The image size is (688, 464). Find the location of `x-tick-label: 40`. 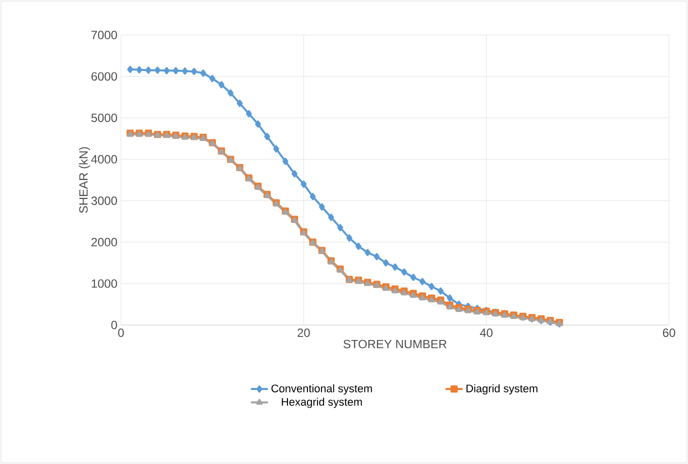

x-tick-label: 40 is located at coordinates (486, 332).